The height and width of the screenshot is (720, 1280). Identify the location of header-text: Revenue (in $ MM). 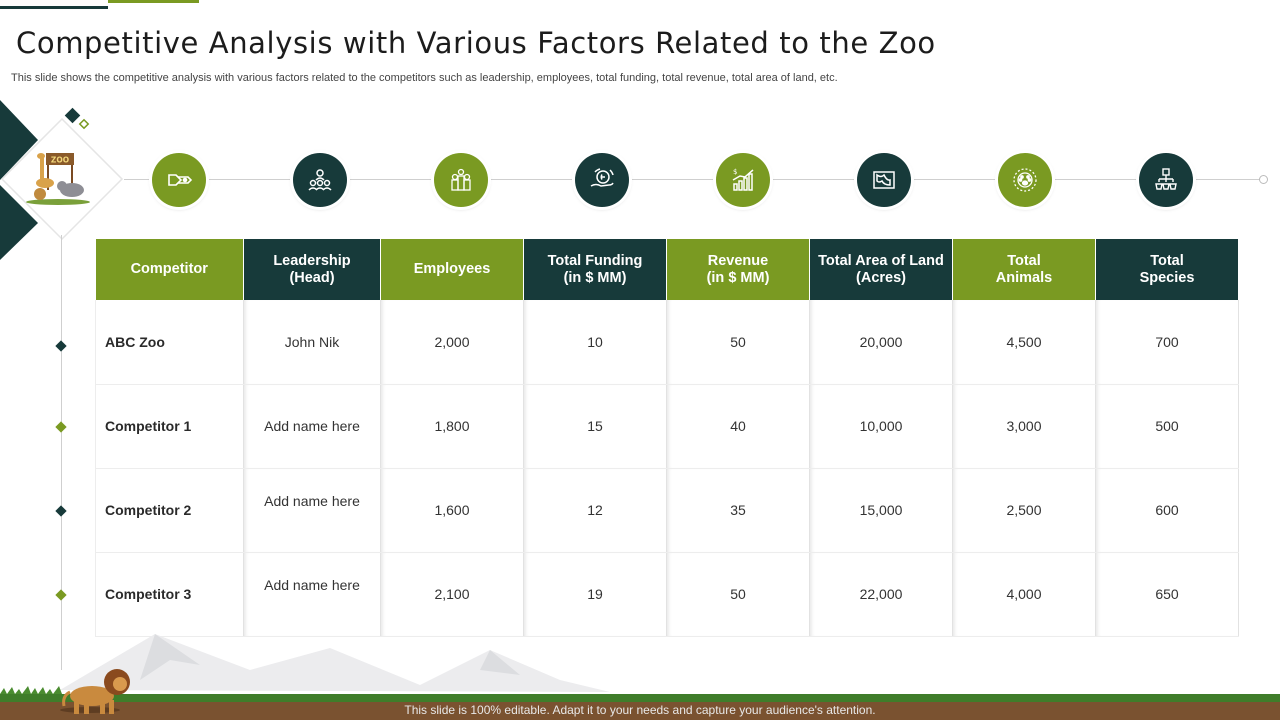
(738, 269).